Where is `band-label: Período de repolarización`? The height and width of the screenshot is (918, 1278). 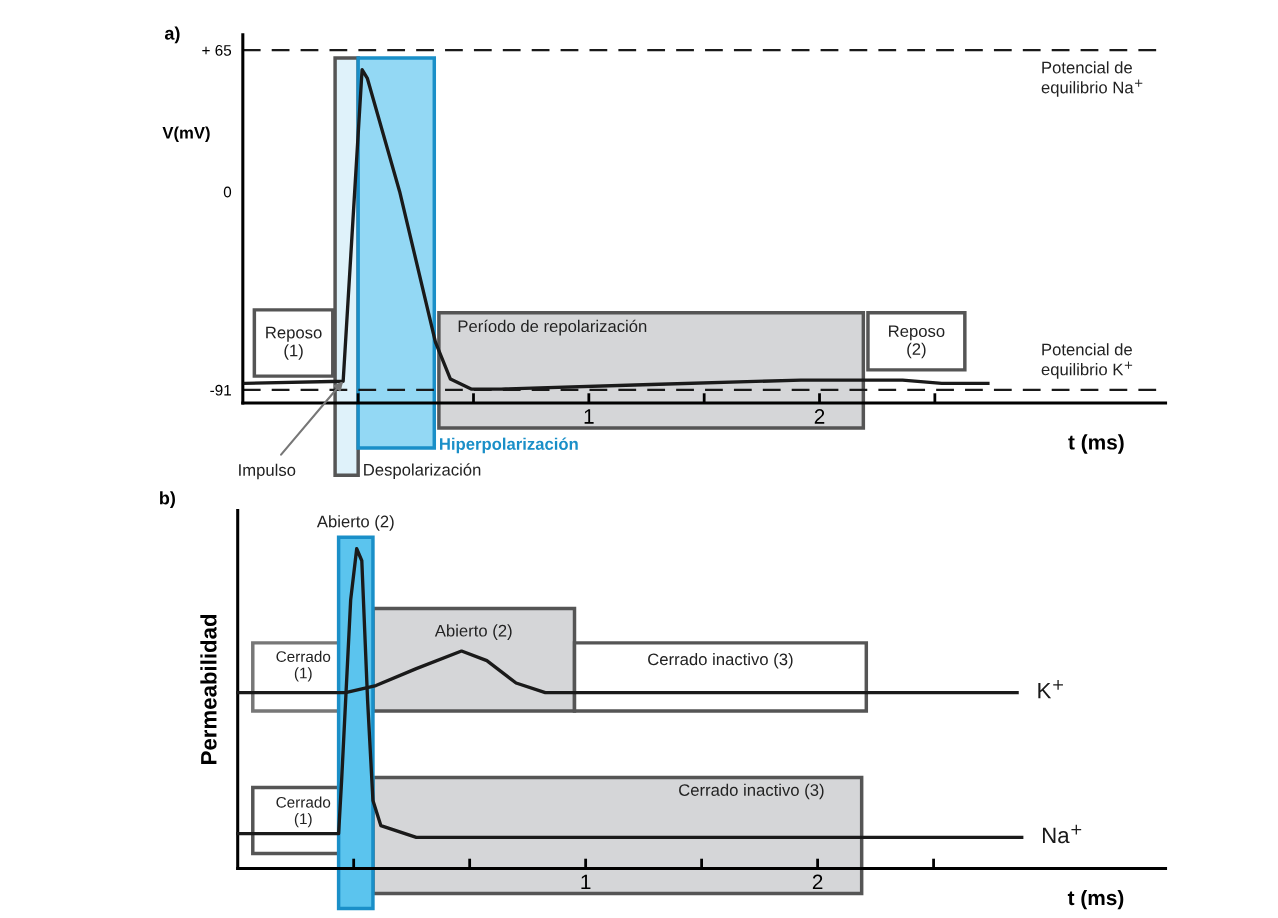 band-label: Período de repolarización is located at coordinates (552, 327).